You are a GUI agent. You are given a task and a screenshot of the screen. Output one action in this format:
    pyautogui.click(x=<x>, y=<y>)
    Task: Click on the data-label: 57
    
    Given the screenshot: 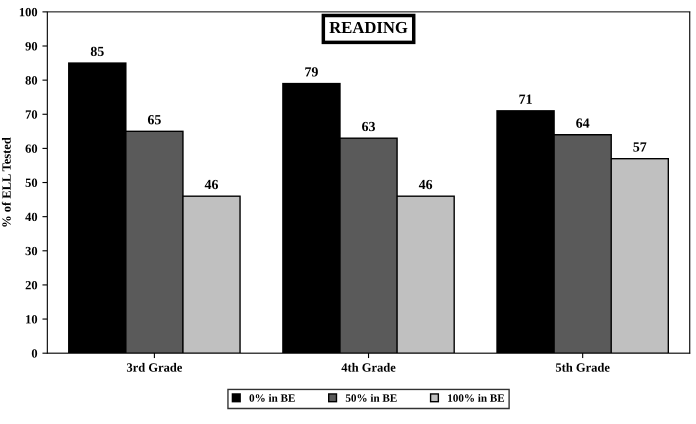 What is the action you would take?
    pyautogui.click(x=639, y=147)
    